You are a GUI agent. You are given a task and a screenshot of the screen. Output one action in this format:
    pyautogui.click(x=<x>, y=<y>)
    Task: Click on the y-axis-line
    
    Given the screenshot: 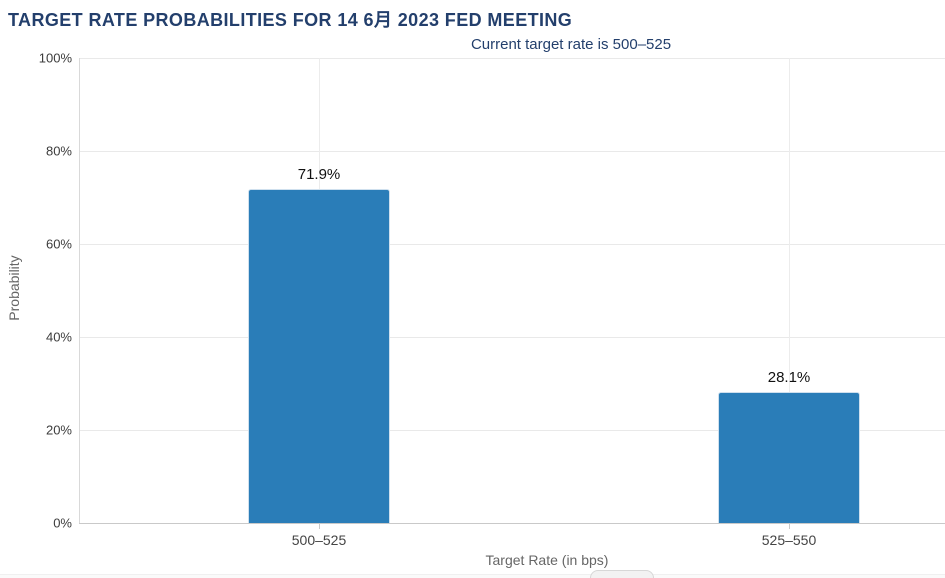 What is the action you would take?
    pyautogui.click(x=79, y=291)
    